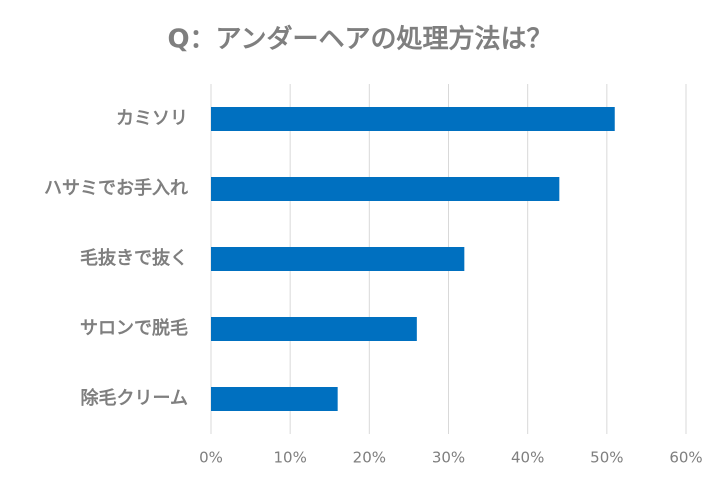 The height and width of the screenshot is (480, 720). What do you see at coordinates (134, 398) in the screenshot?
I see `y-tick-label: 除毛クリーム` at bounding box center [134, 398].